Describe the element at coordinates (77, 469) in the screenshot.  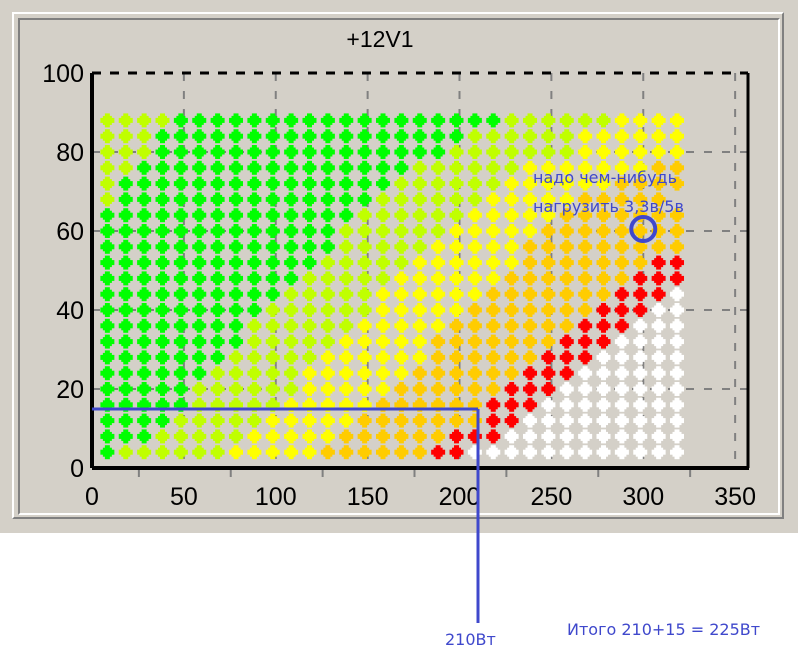
I see `y-tick-label: 0` at that location.